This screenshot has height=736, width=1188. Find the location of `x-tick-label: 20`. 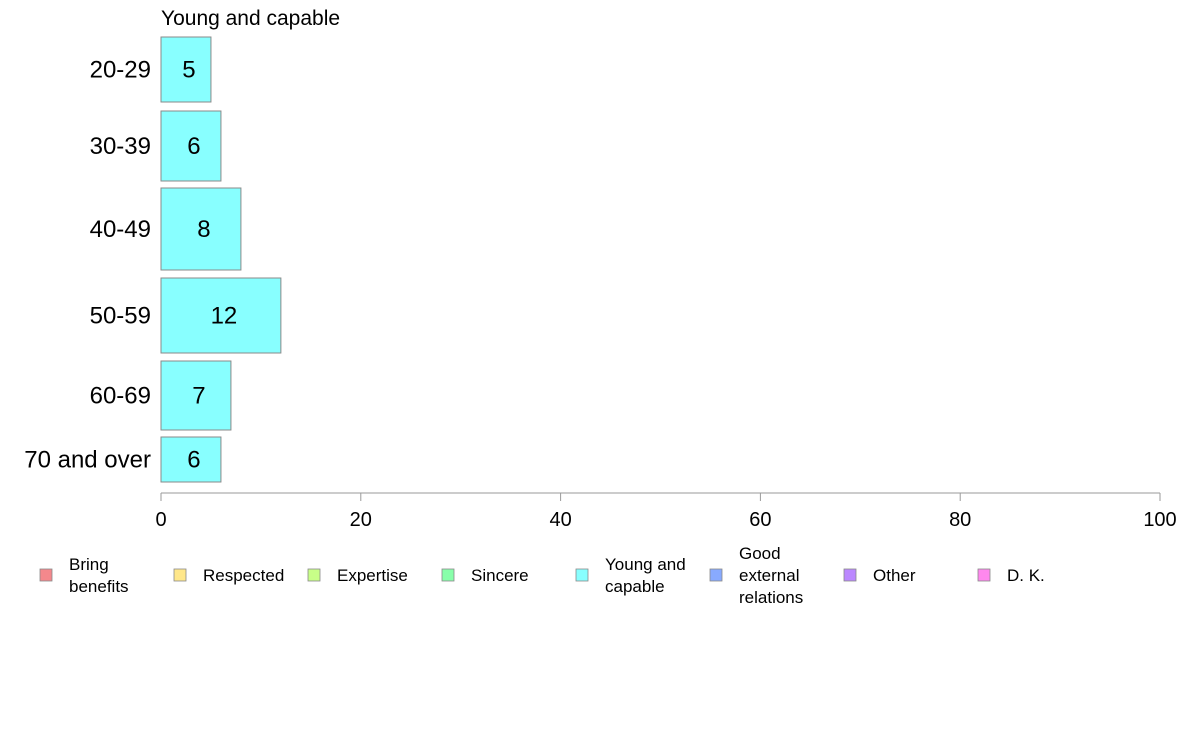

x-tick-label: 20 is located at coordinates (361, 520).